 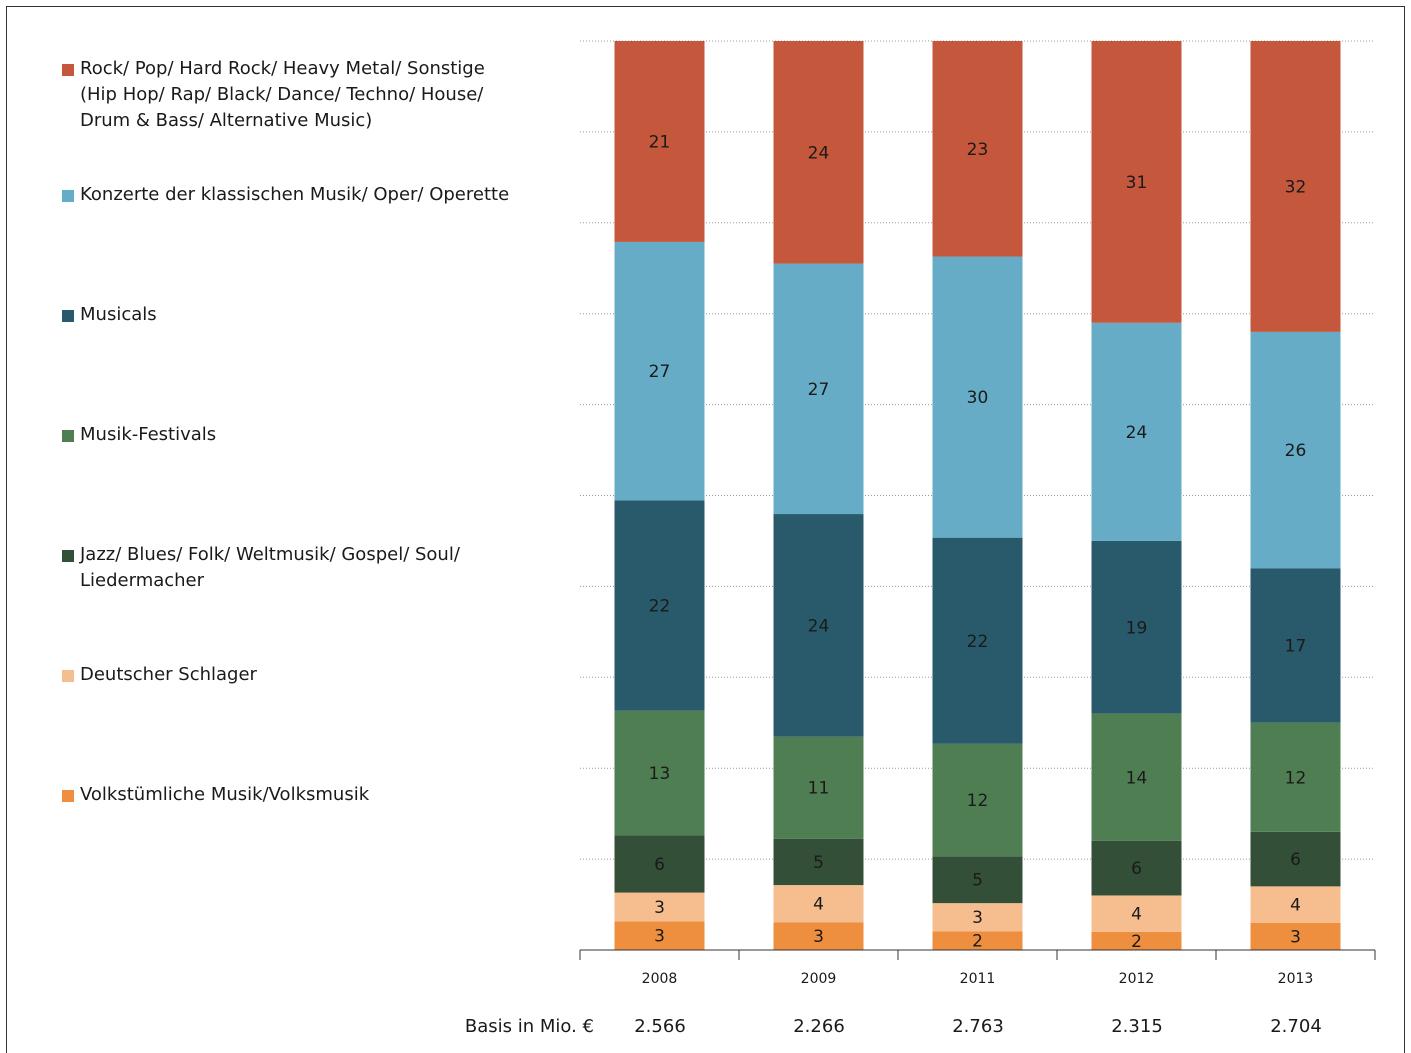 What do you see at coordinates (118, 314) in the screenshot?
I see `legend-label: Musicals` at bounding box center [118, 314].